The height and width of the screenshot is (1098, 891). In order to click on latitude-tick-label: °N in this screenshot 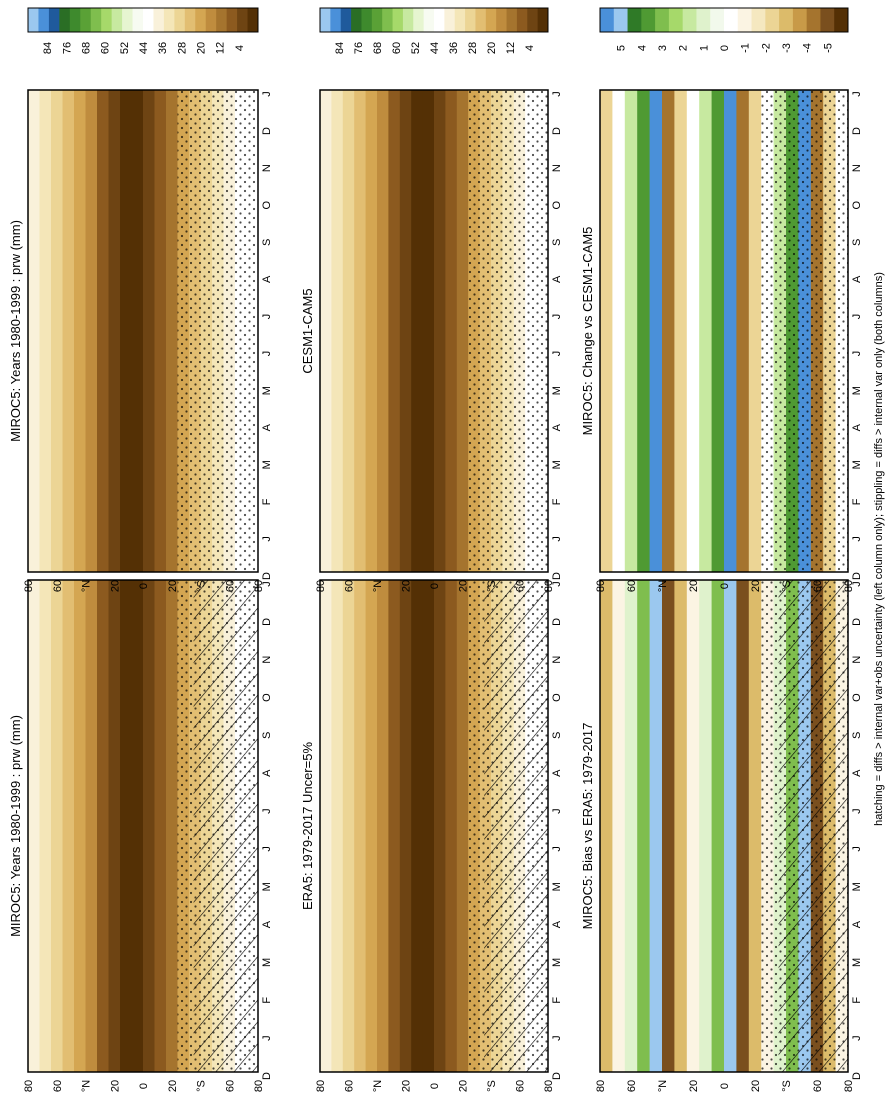, I will do `click(378, 586)`.